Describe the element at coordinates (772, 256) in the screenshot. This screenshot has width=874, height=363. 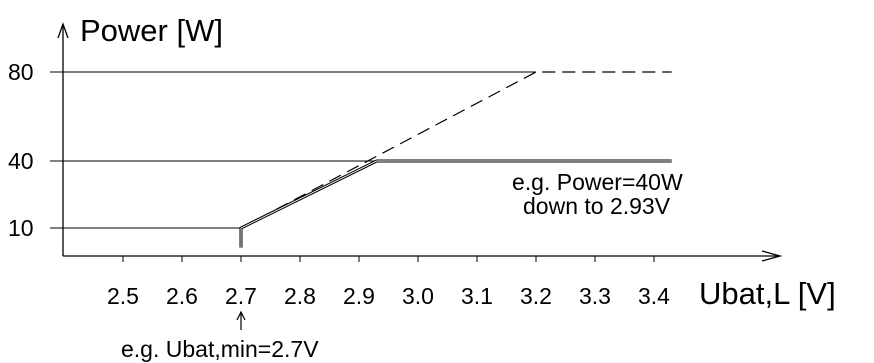
I see `x-axis-arrow` at that location.